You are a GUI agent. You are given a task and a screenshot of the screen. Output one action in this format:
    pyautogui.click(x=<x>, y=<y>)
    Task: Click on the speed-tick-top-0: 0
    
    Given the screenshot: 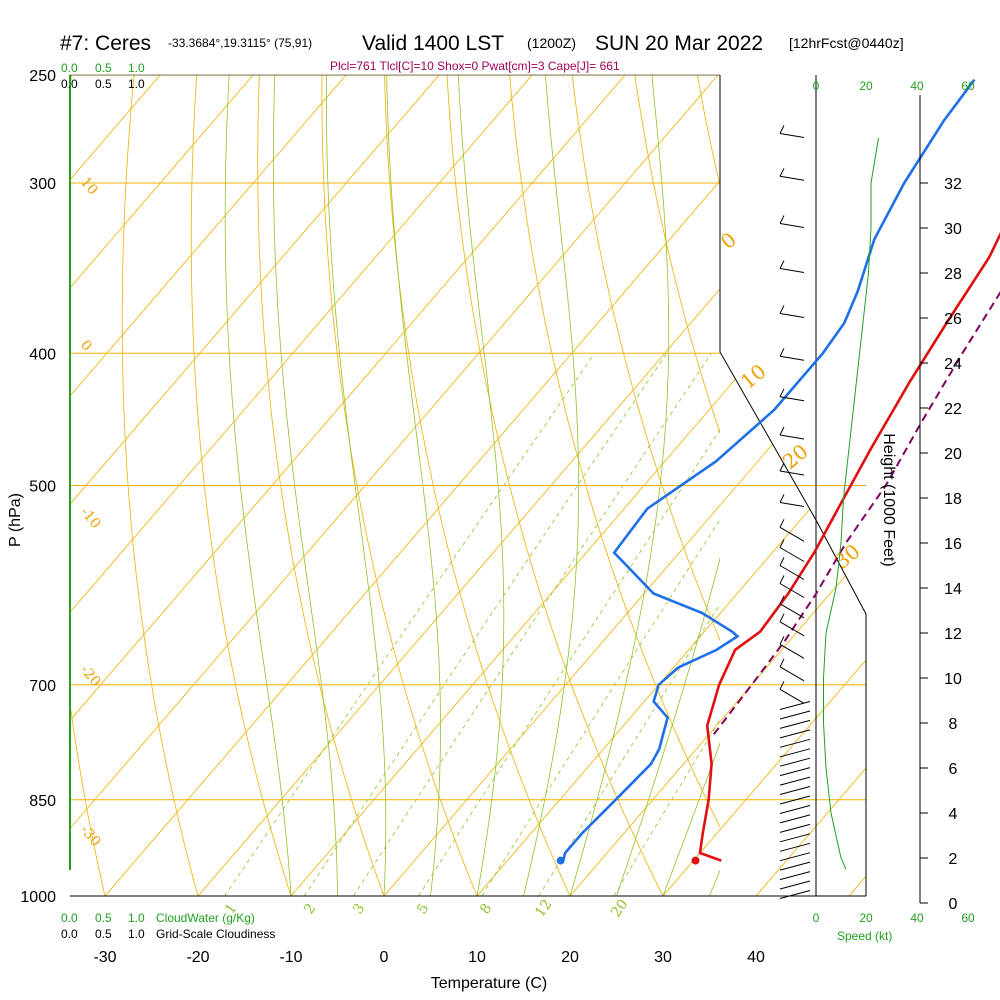 What is the action you would take?
    pyautogui.click(x=816, y=86)
    